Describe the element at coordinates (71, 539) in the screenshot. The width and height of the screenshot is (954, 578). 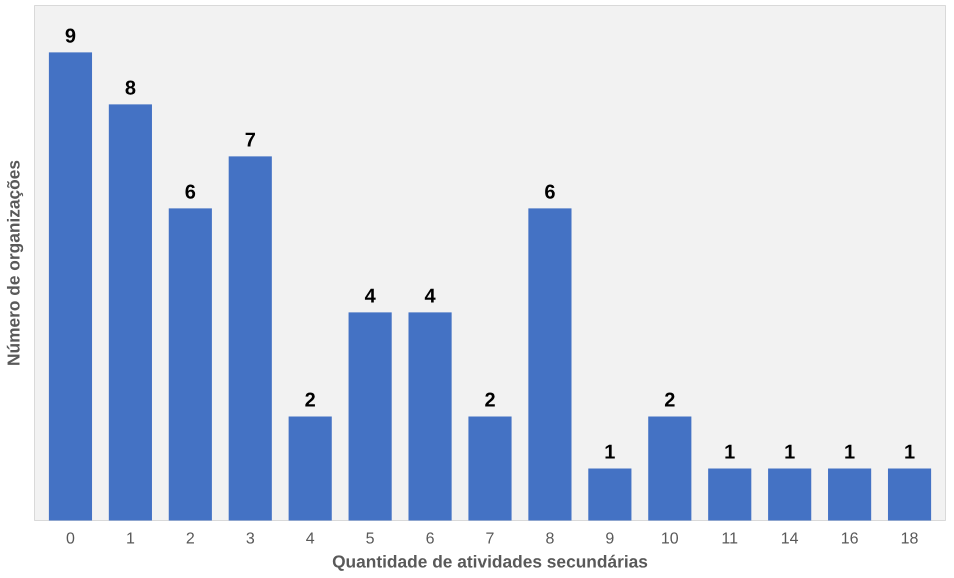
I see `x-tick-label: 0` at that location.